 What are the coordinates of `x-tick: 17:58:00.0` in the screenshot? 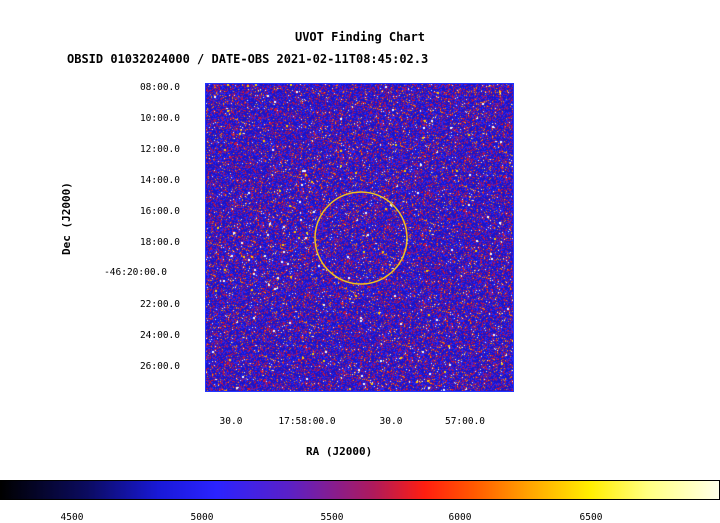 It's located at (307, 421).